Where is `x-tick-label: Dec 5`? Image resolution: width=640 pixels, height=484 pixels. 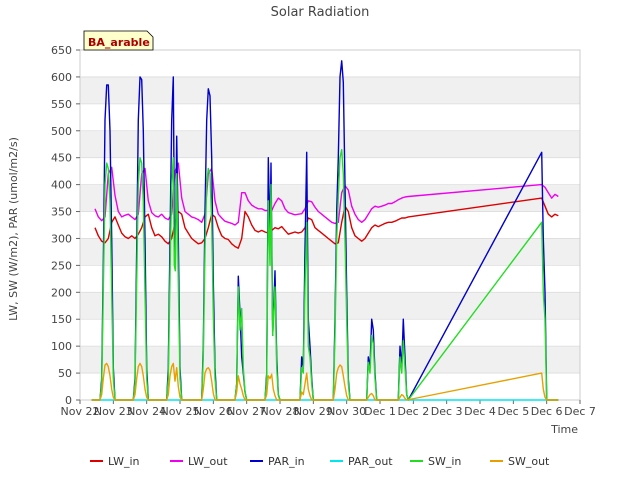 x-tick-label: Dec 5 is located at coordinates (513, 411).